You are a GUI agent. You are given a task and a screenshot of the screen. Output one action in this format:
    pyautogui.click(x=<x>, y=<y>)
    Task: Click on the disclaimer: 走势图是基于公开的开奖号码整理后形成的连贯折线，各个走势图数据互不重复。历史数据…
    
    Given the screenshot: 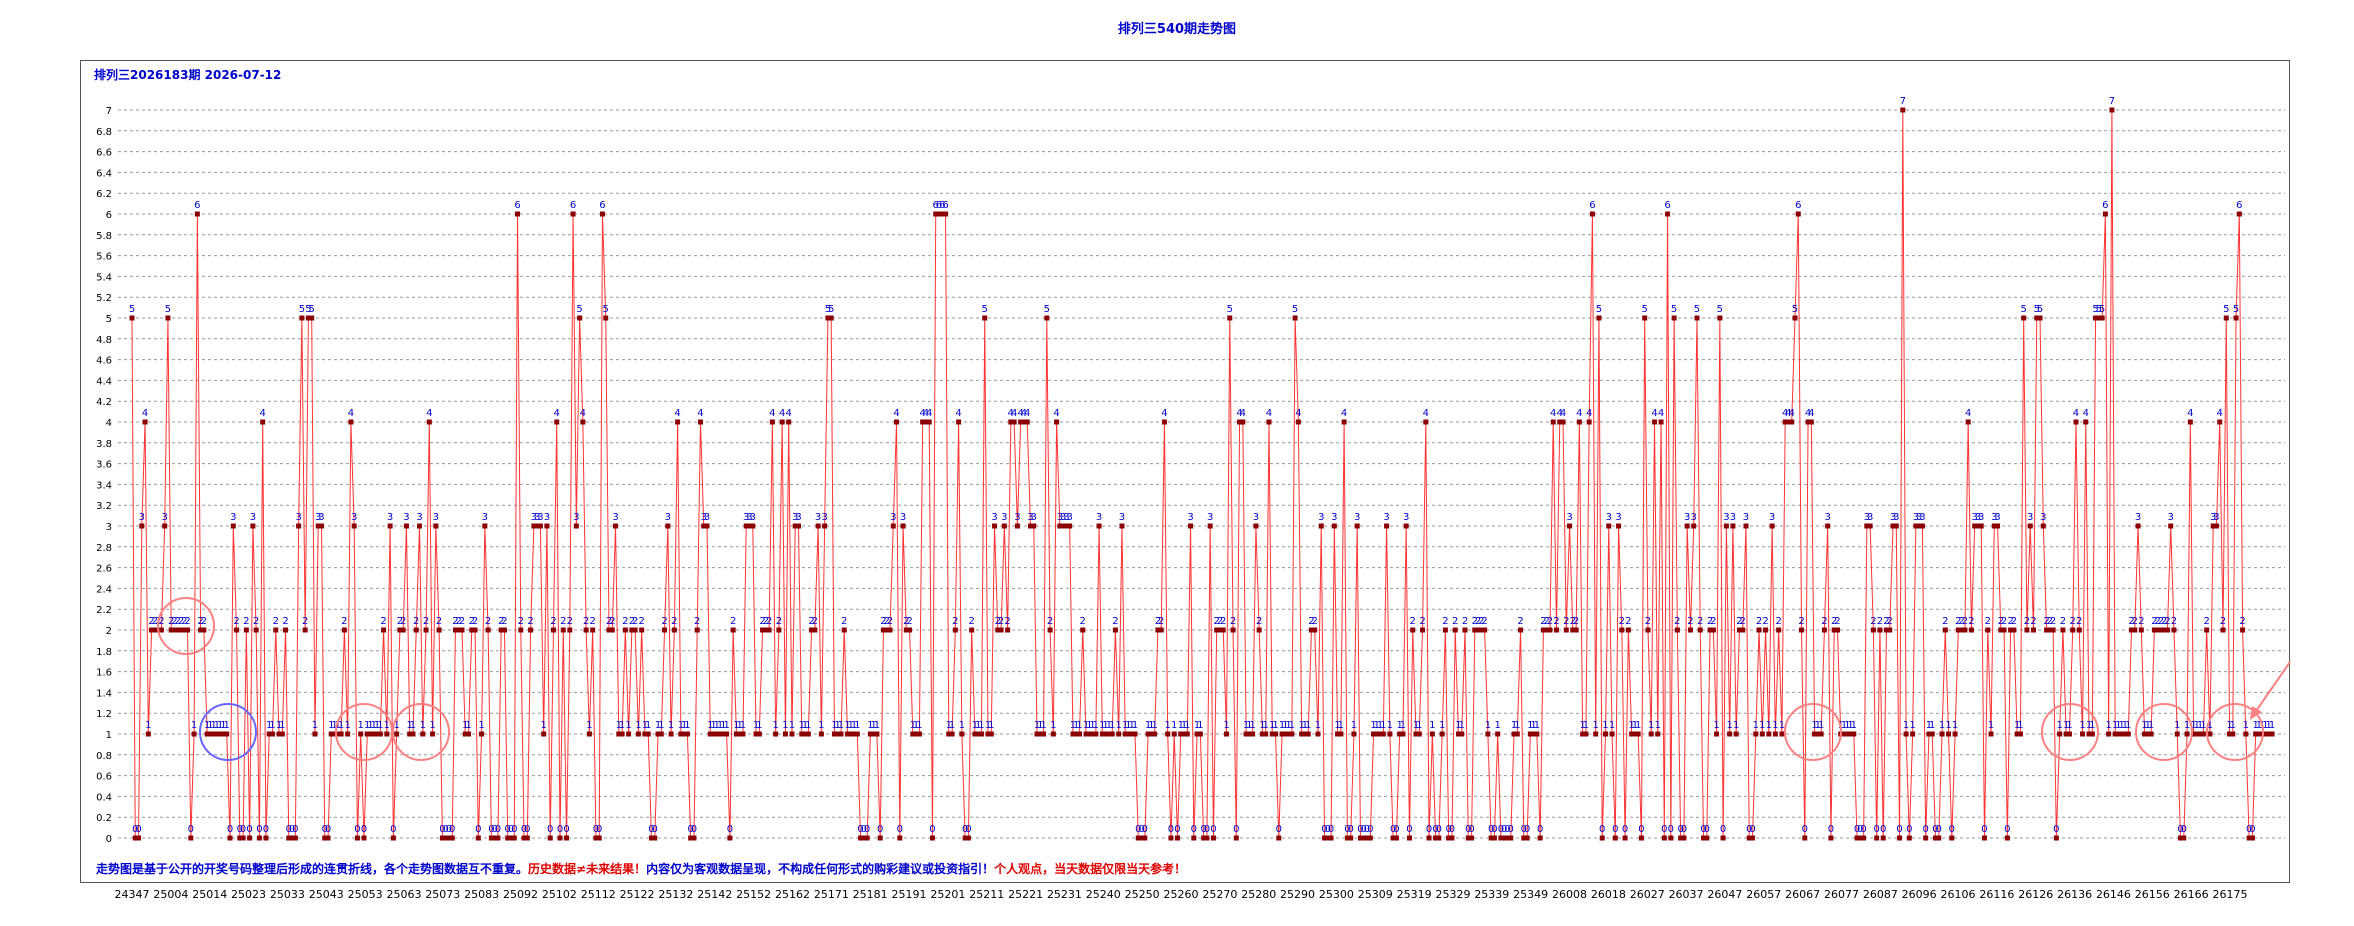 What is the action you would take?
    pyautogui.click(x=641, y=868)
    